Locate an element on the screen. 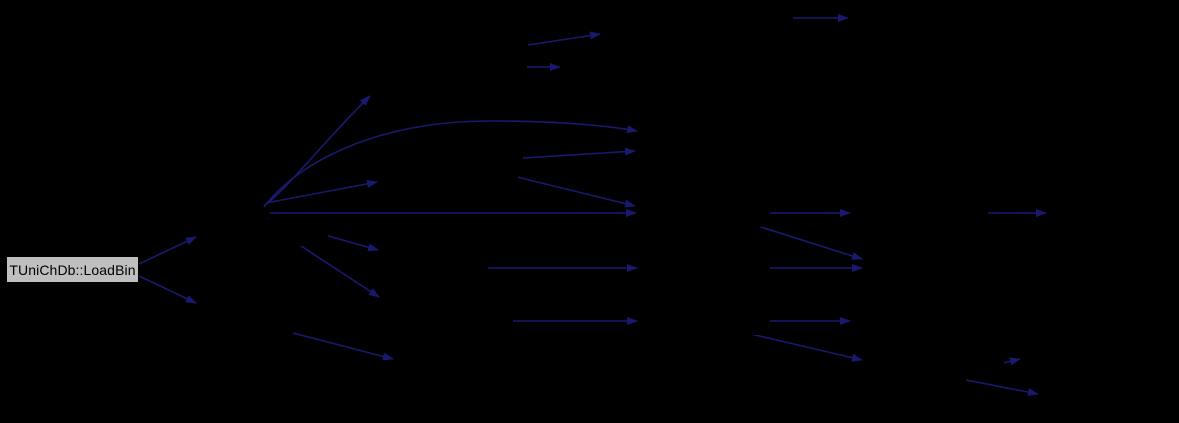  graph-node-root: TUniChDb::LoadBin is located at coordinates (72, 269).